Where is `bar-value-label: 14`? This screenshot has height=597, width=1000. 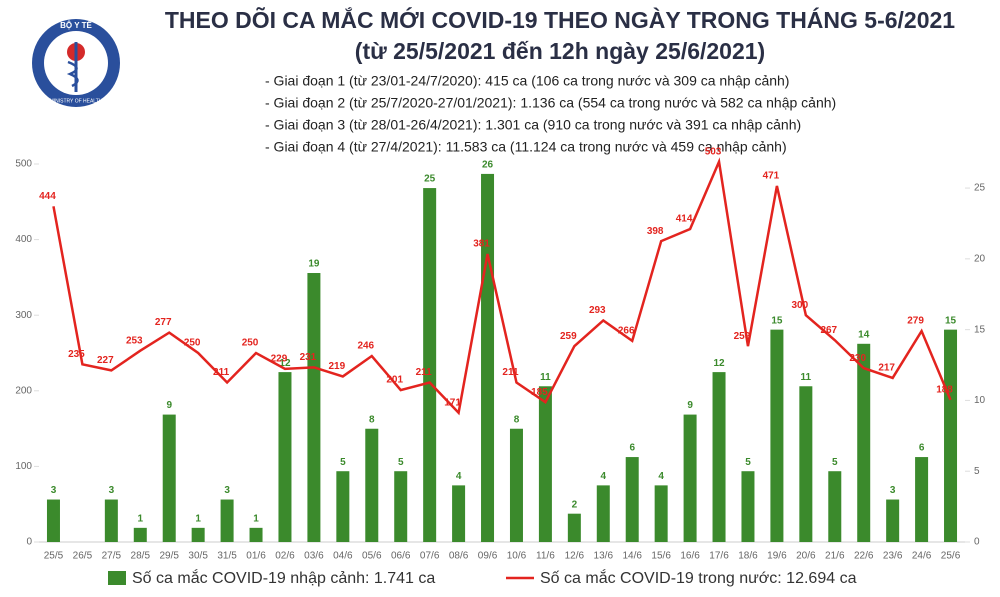
bar-value-label: 14 is located at coordinates (864, 334).